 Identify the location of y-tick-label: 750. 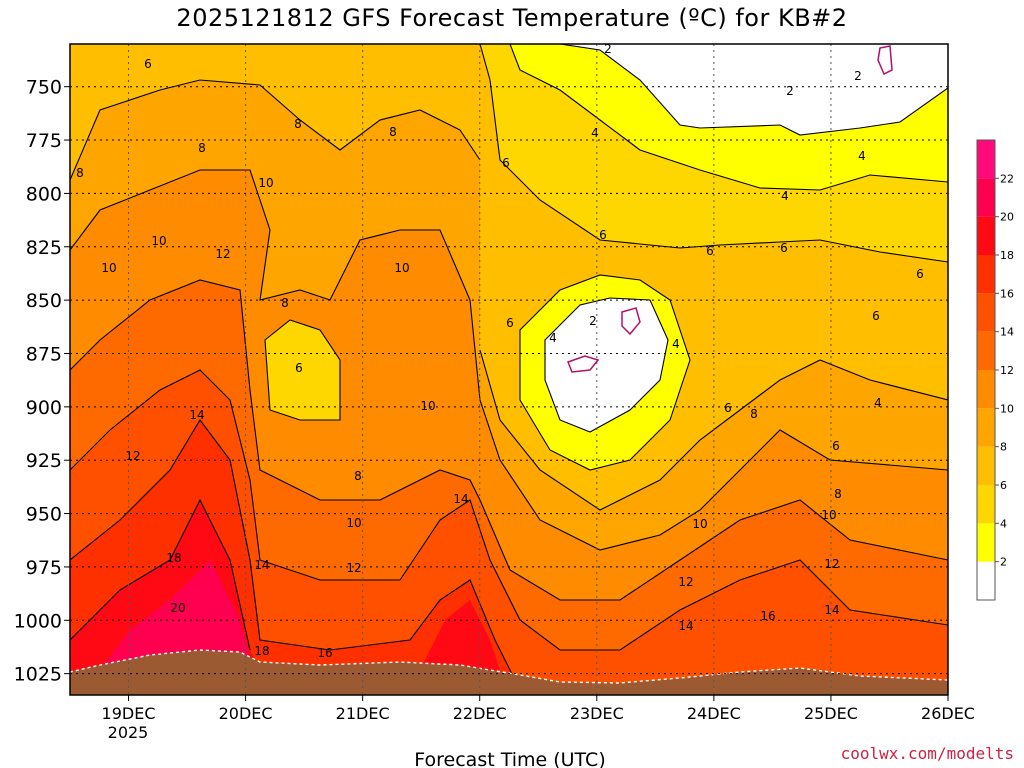
(44, 88).